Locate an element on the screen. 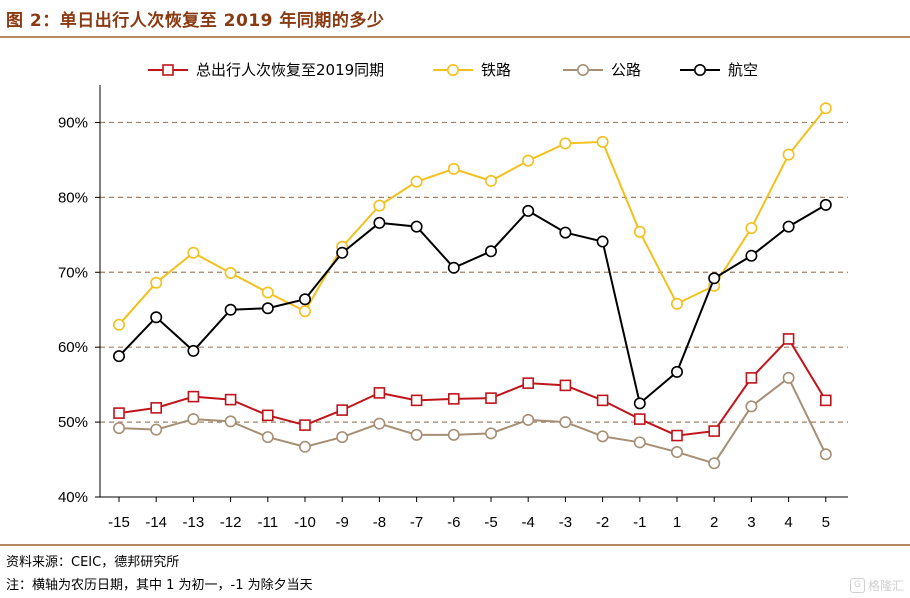 The image size is (910, 598). watermark: G 格隆汇 is located at coordinates (876, 585).